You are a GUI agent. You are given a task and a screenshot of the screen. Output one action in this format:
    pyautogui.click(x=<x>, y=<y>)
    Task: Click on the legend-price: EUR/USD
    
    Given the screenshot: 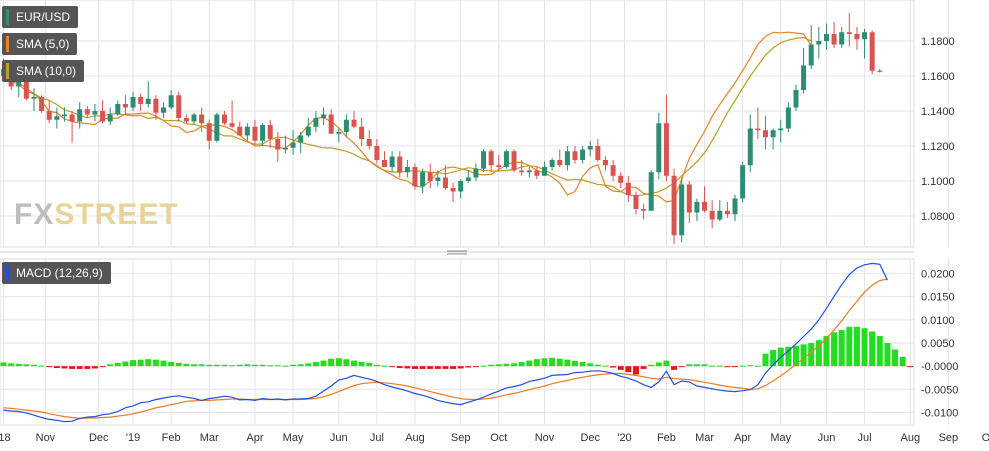 What is the action you would take?
    pyautogui.click(x=40, y=17)
    